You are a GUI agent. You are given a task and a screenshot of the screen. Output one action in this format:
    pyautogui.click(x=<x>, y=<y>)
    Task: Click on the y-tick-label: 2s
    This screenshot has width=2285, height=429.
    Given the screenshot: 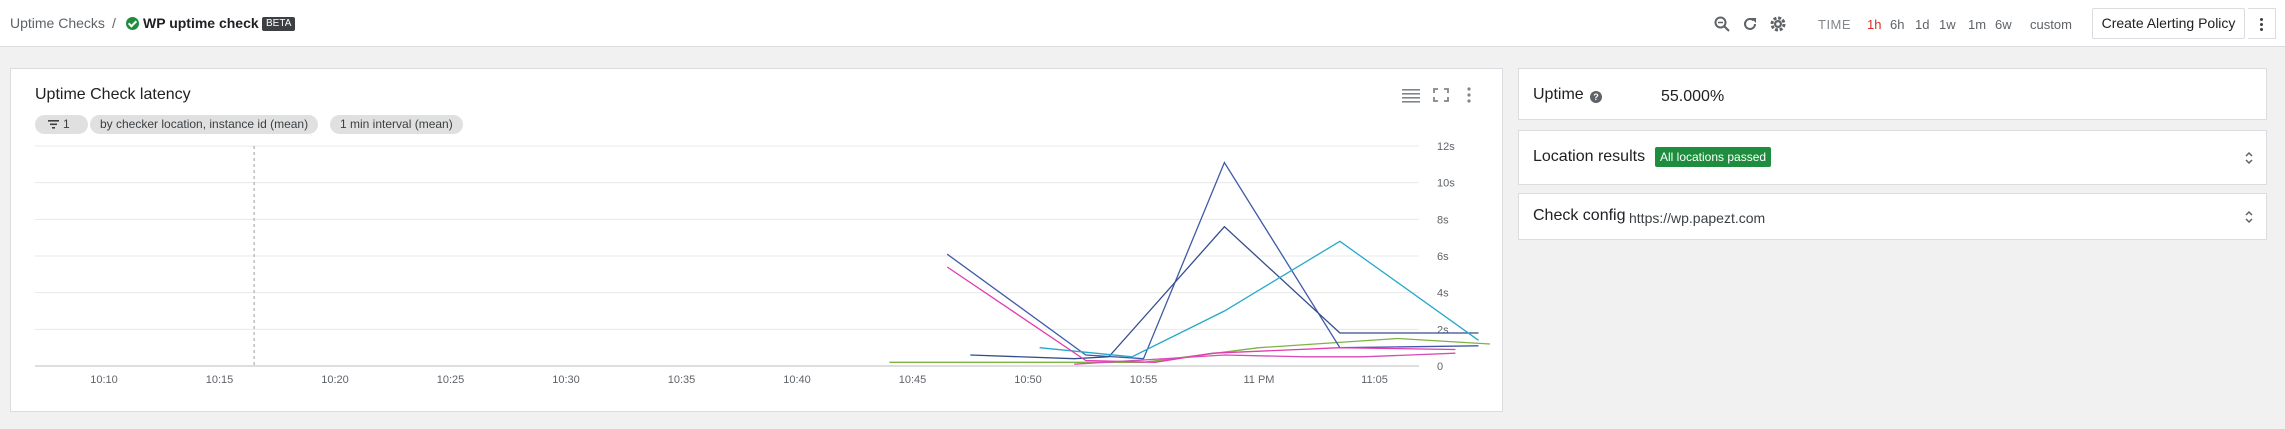 What is the action you would take?
    pyautogui.click(x=1443, y=330)
    